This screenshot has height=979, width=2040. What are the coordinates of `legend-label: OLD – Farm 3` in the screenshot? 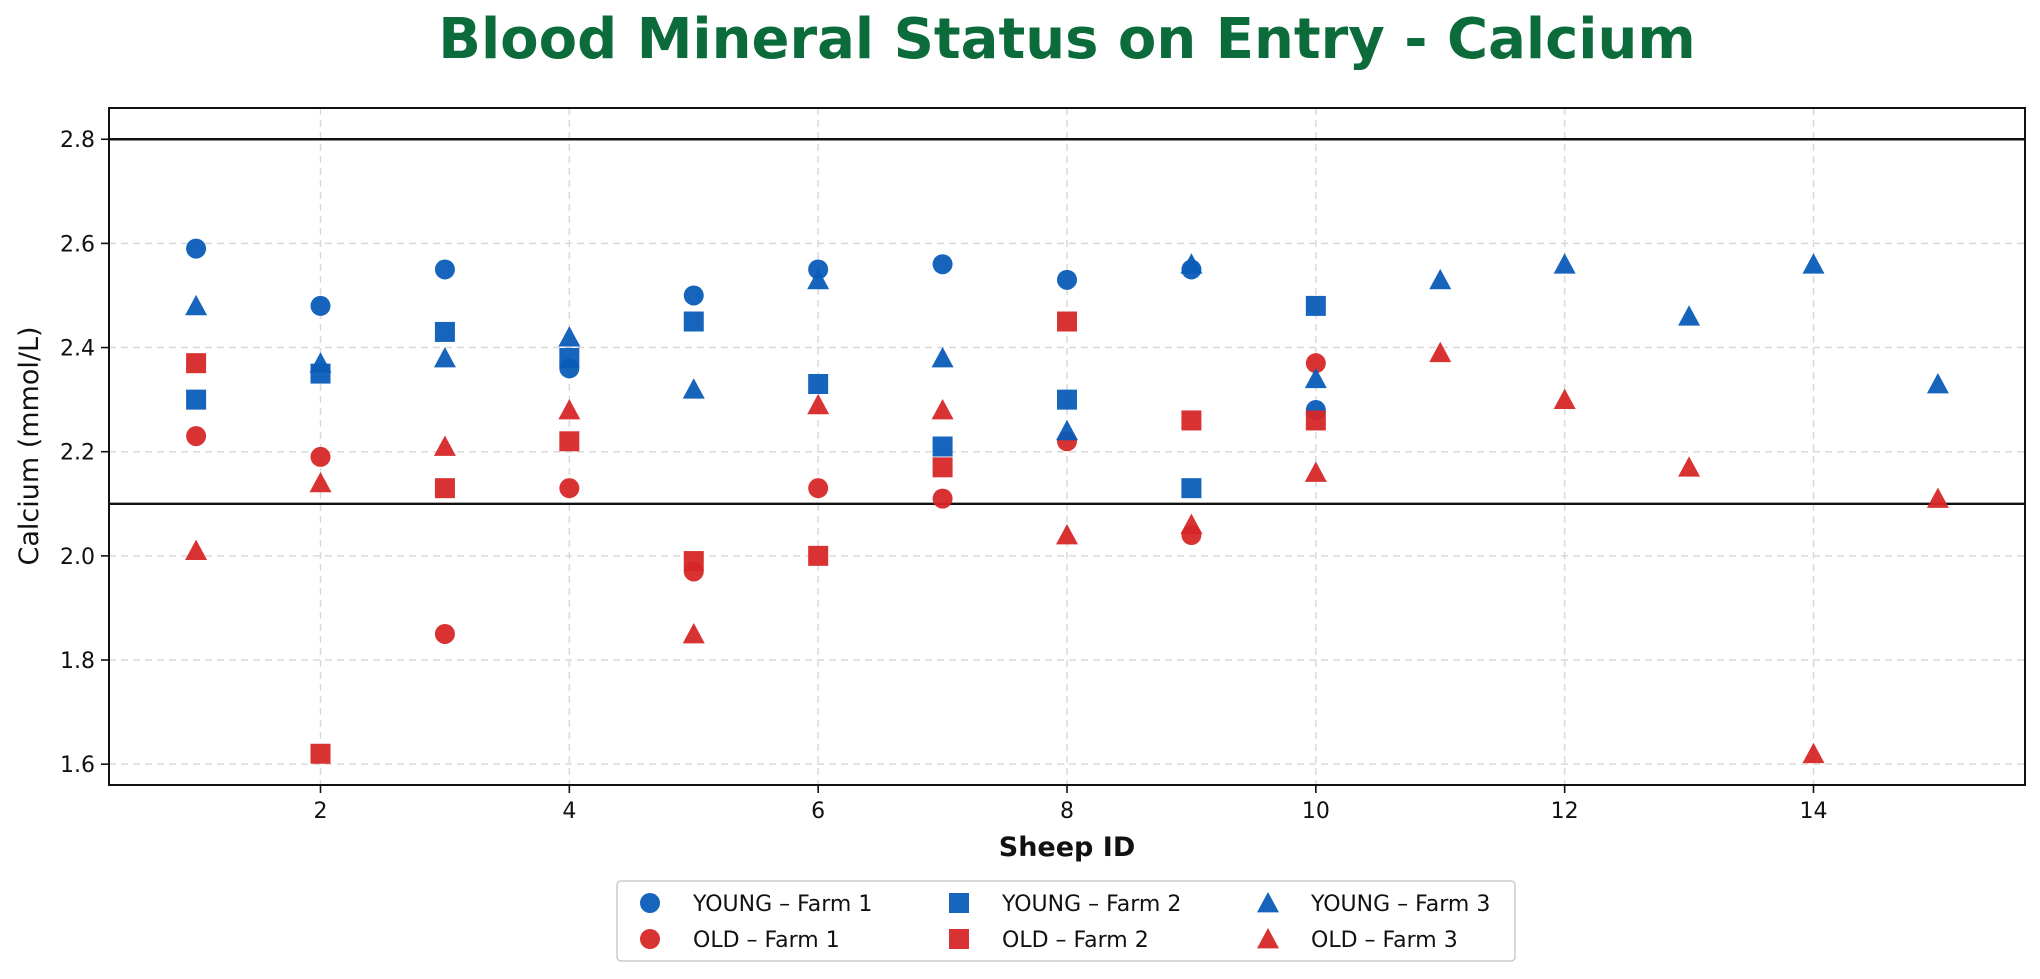 It's located at (1384, 940).